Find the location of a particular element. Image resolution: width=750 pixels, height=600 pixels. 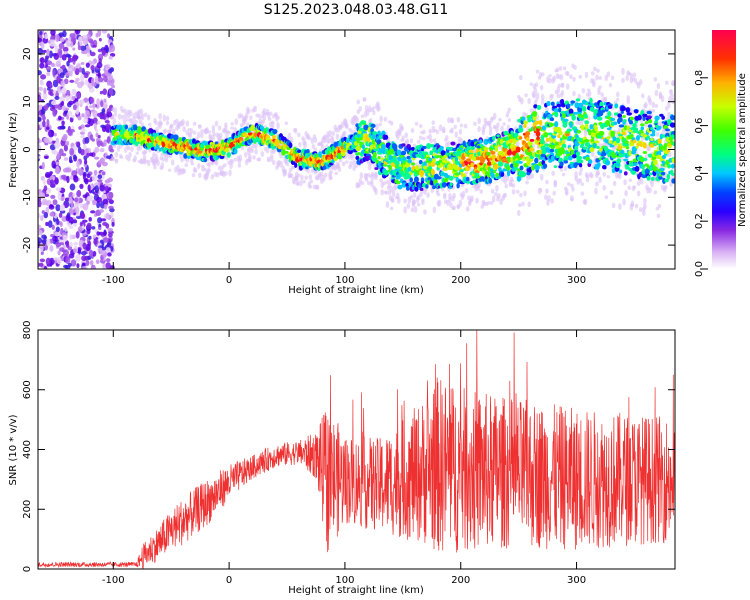

spectrogram-xtick-label: 0 is located at coordinates (229, 280).